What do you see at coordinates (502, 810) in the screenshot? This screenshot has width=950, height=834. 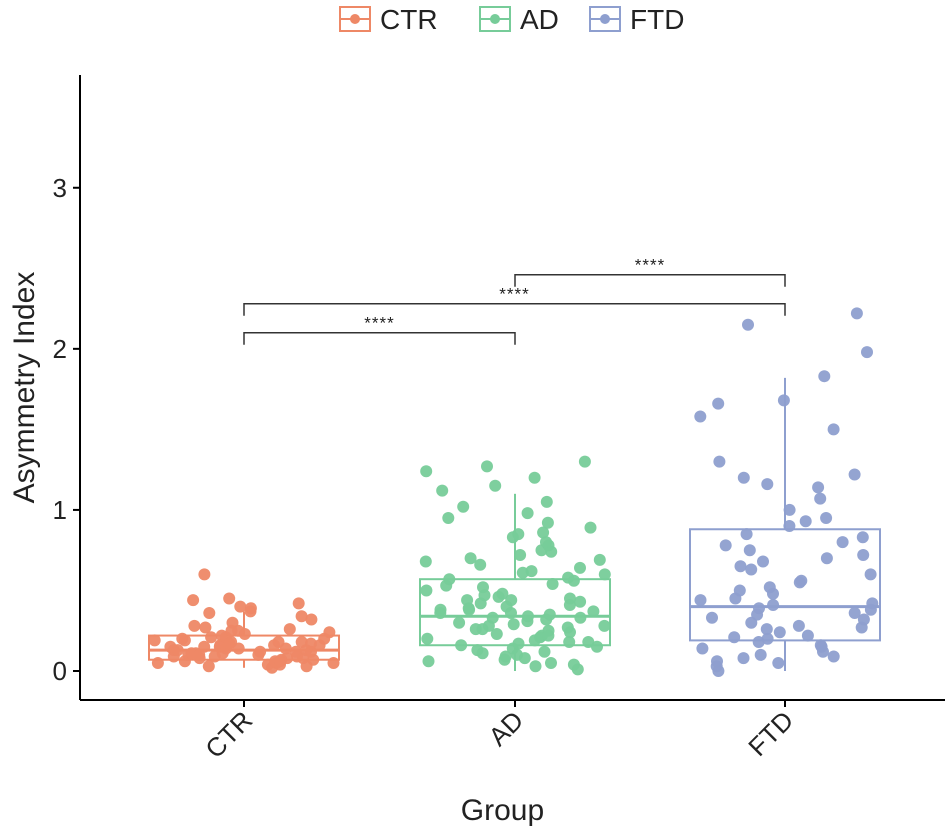 I see `x-axis-title: Group` at bounding box center [502, 810].